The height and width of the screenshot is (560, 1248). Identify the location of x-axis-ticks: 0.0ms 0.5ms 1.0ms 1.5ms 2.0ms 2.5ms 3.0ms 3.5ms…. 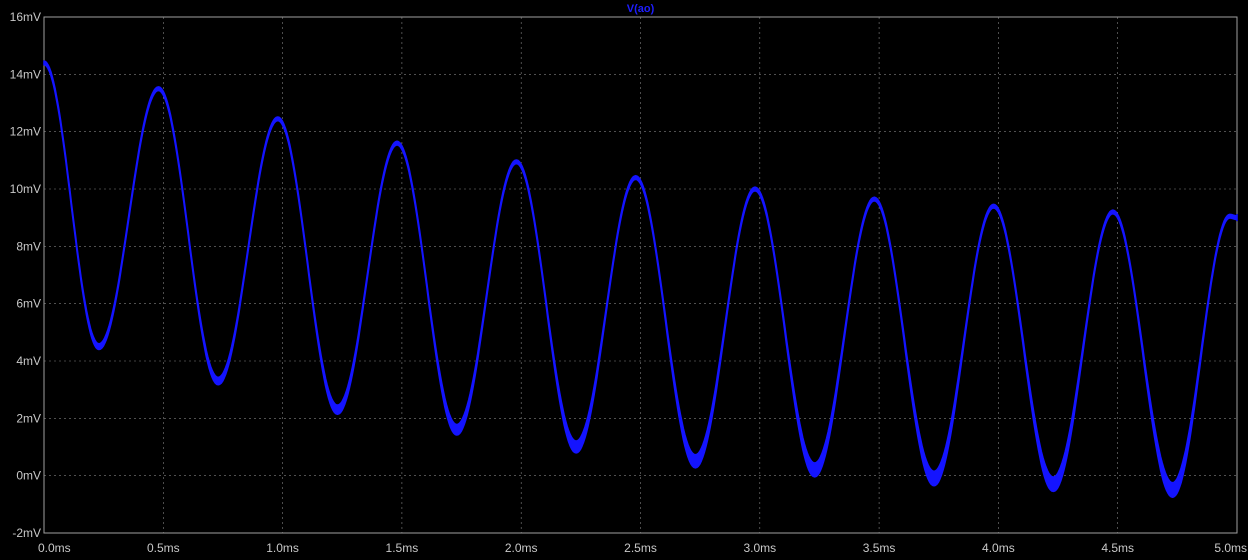
(642, 548).